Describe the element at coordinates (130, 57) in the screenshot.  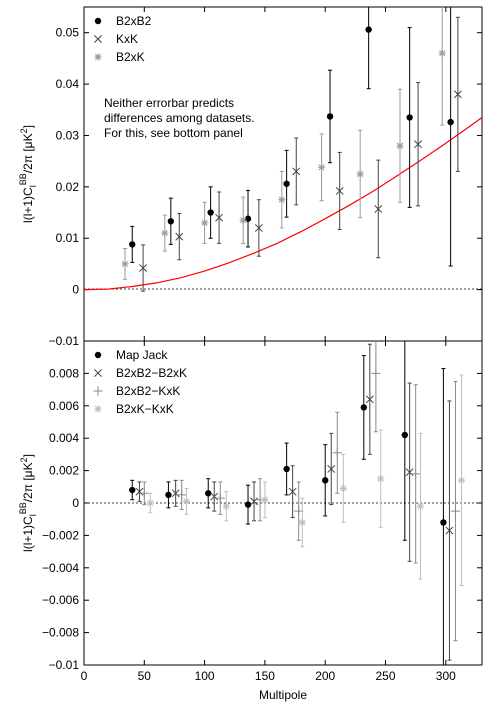
I see `legend-label: B2xK` at that location.